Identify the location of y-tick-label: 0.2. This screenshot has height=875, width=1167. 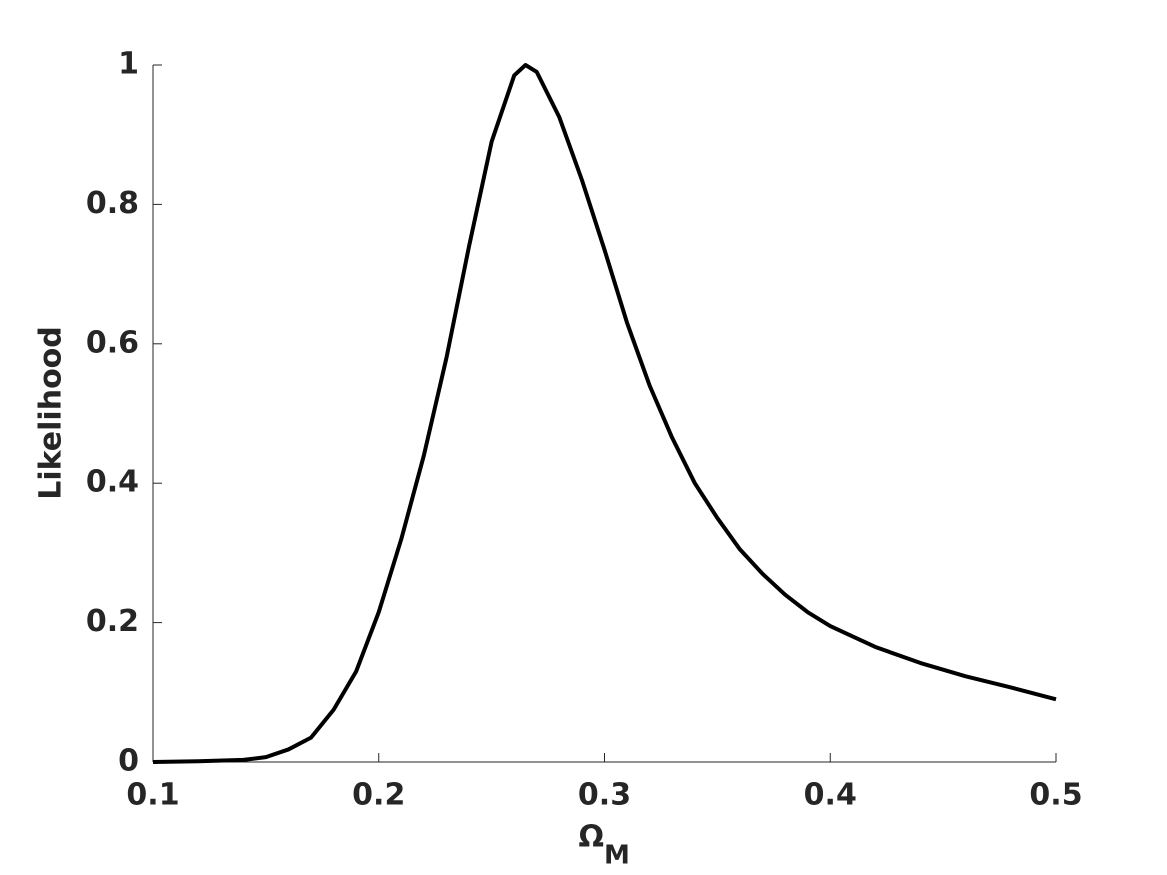
(112, 621).